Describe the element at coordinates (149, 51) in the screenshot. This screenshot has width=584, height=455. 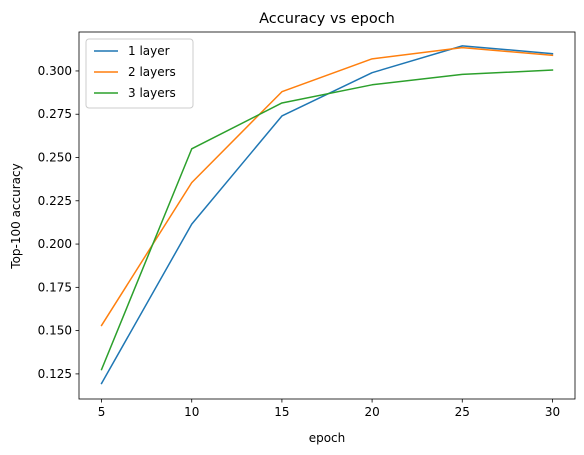
I see `legend-label-1-layer: 1 layer` at that location.